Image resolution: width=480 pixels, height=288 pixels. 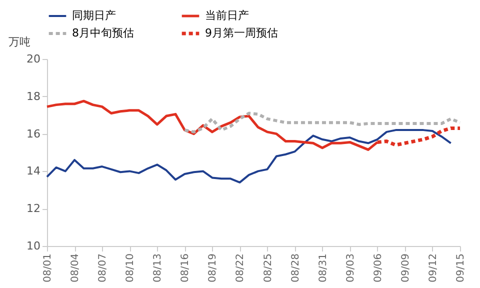 I want to click on x-tick-label: 08/16, so click(x=186, y=268).